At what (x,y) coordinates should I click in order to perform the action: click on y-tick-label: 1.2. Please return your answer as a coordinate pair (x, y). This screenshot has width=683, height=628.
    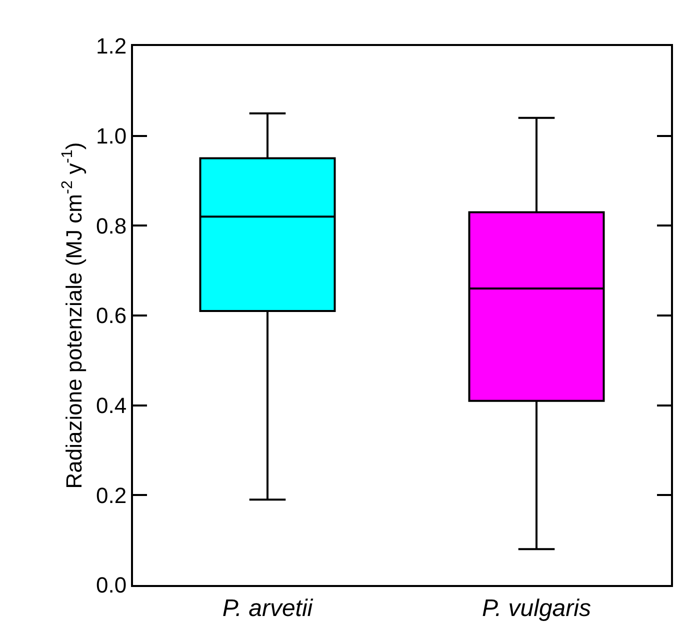
    Looking at the image, I should click on (111, 46).